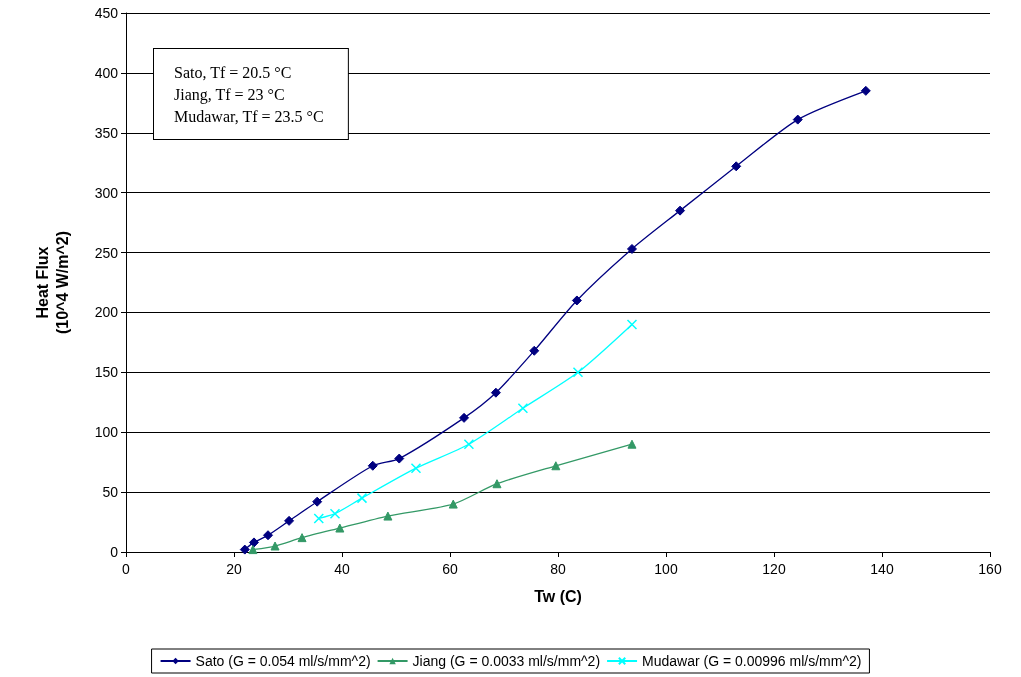 Image resolution: width=1021 pixels, height=677 pixels. Describe the element at coordinates (752, 661) in the screenshot. I see `legend-label: Mudawar (G = 0.00996 ml/s/mm^2)` at that location.